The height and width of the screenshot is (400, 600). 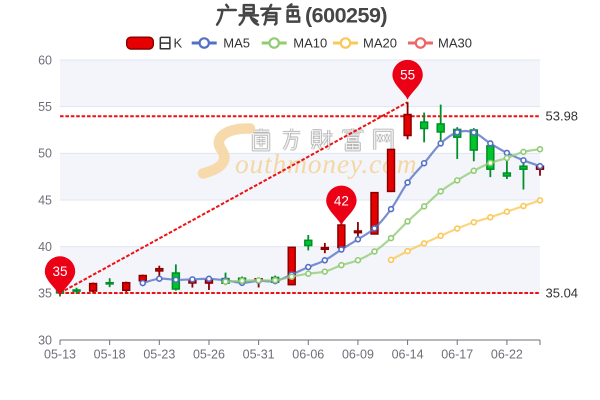 What do you see at coordinates (236, 43) in the screenshot?
I see `svg-text: MA5` at bounding box center [236, 43].